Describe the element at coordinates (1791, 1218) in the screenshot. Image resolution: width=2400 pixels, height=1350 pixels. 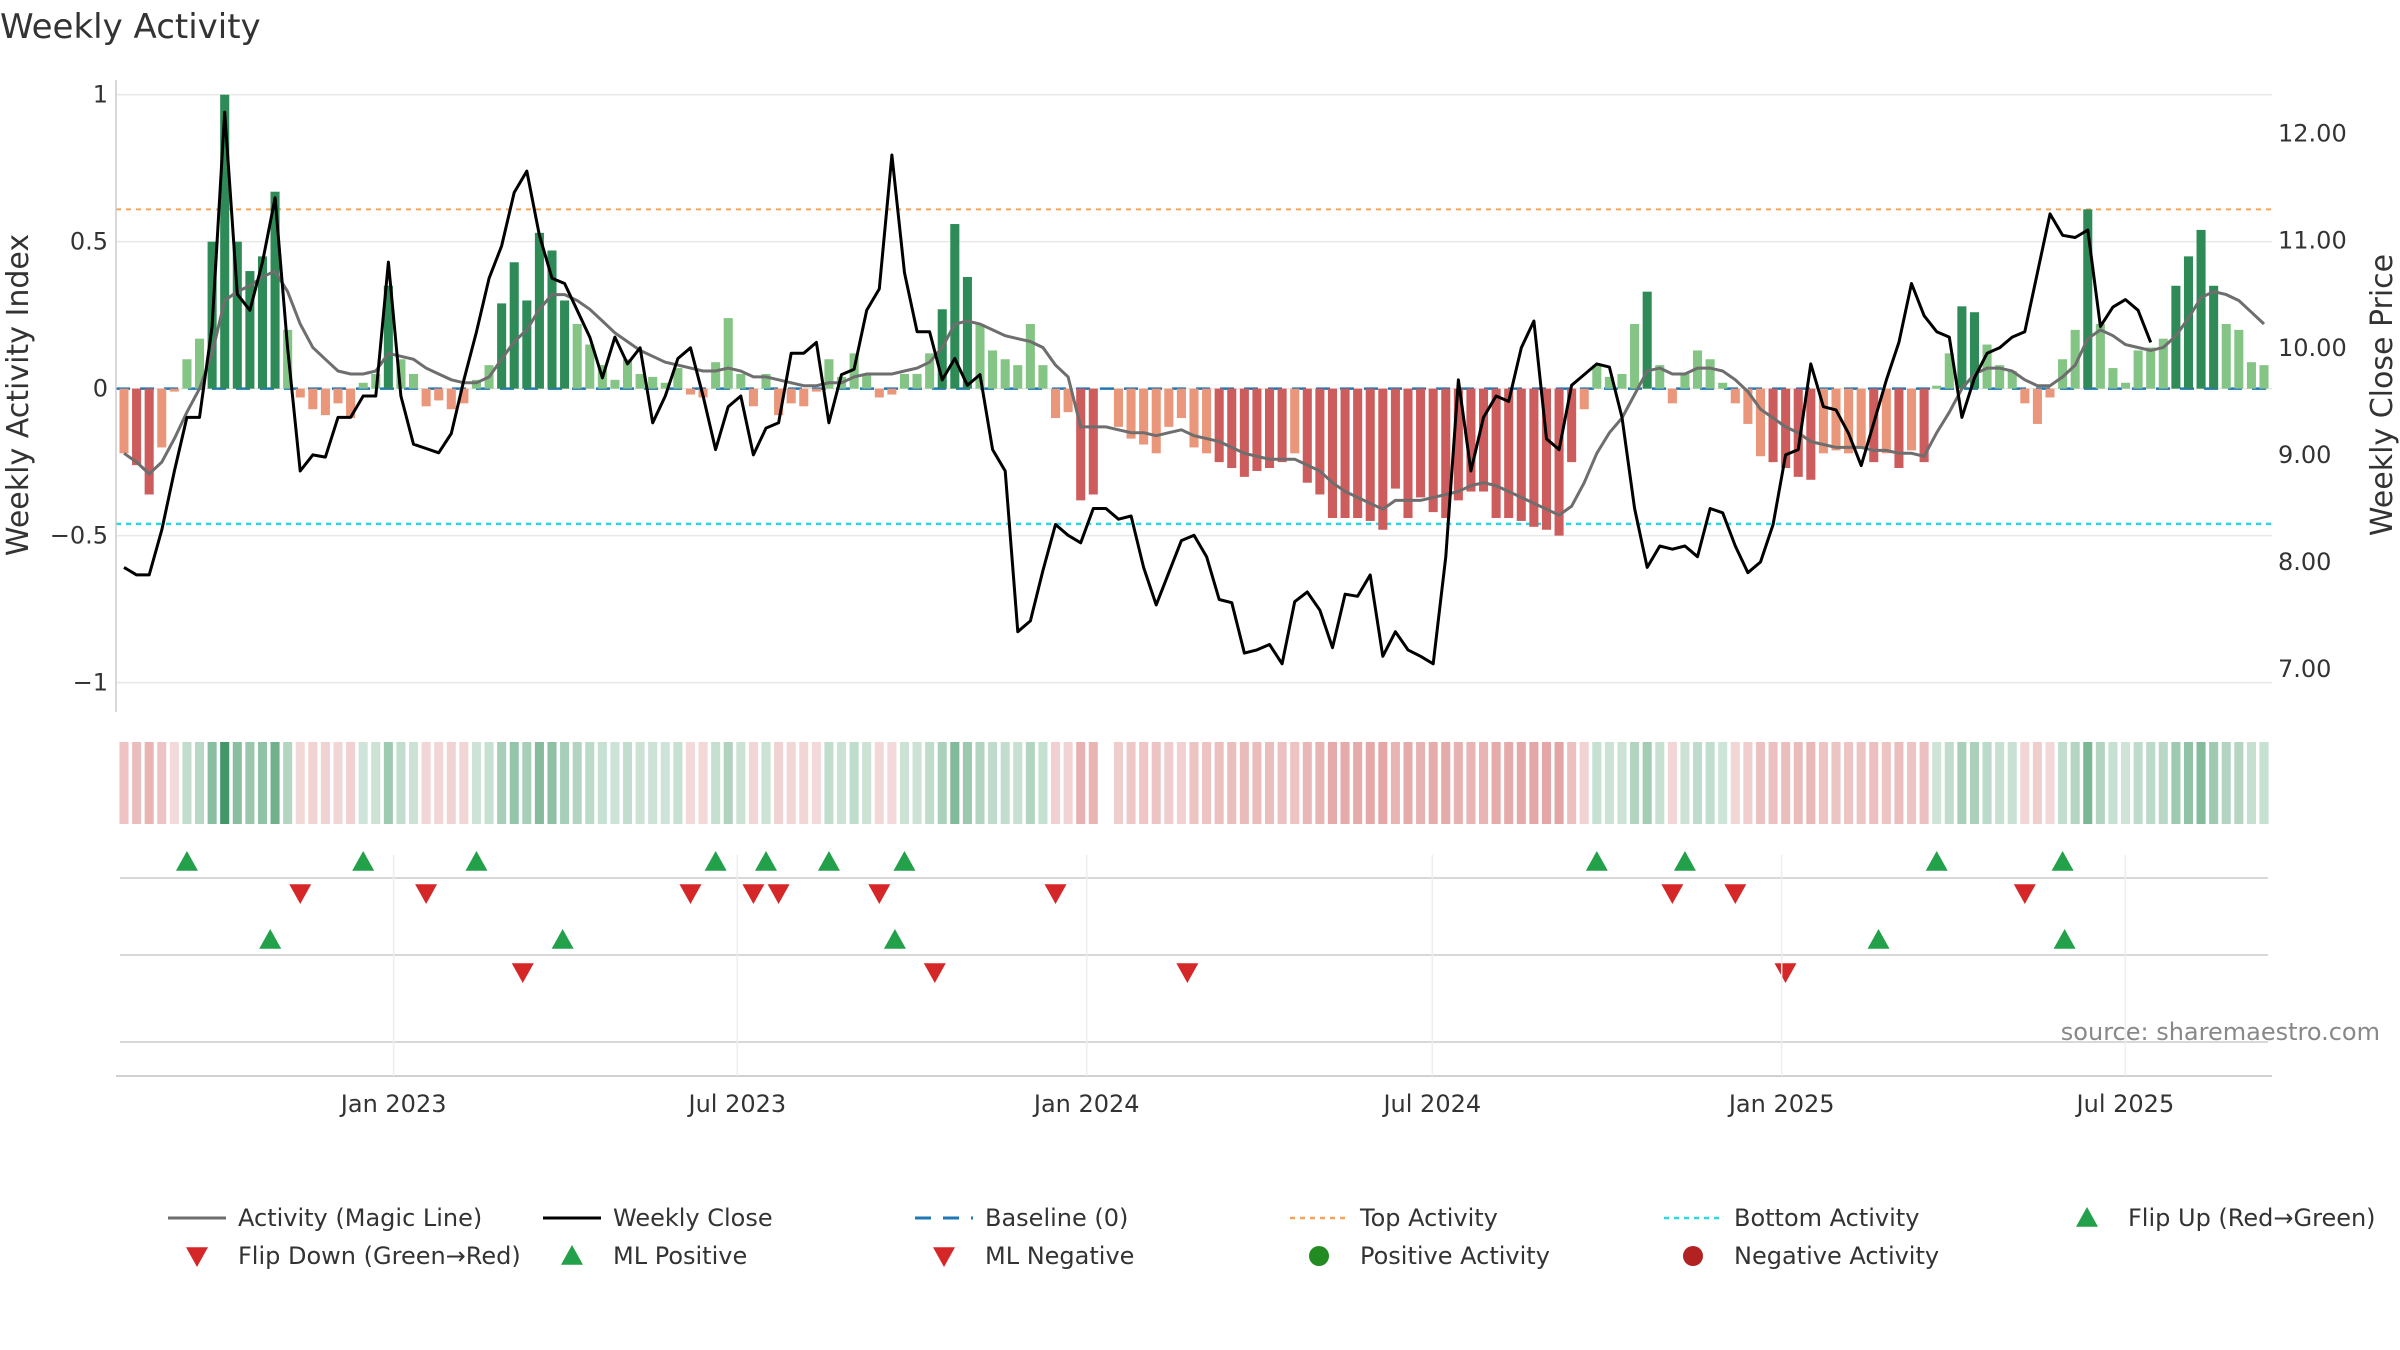
I see `legend-item: Bottom Activity` at that location.